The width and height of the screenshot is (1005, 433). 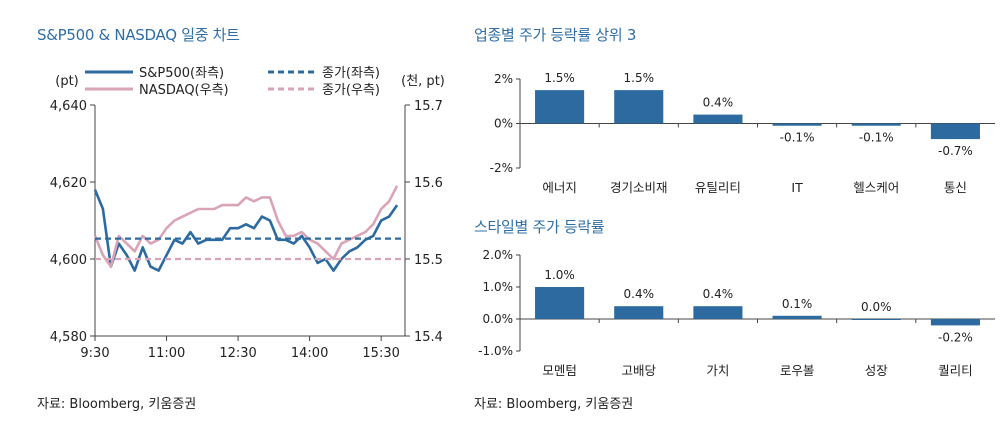 I want to click on bar-category-label: 헬스케어, so click(x=876, y=187).